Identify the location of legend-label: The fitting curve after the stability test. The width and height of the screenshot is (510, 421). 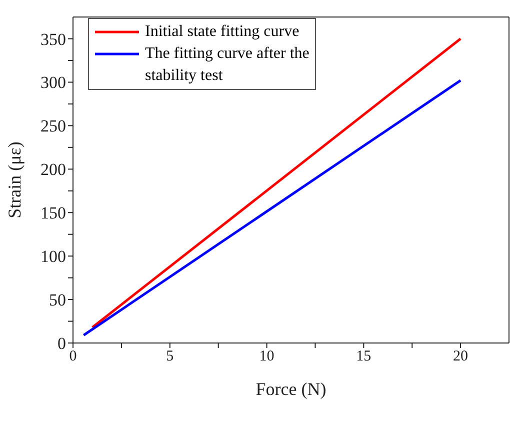
(227, 65).